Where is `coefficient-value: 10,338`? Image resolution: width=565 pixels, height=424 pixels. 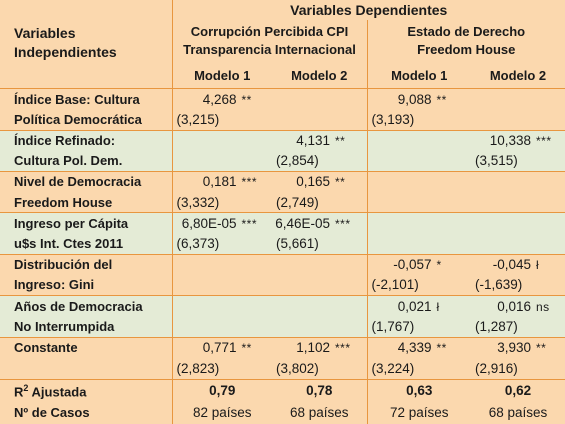 coefficient-value: 10,338 is located at coordinates (510, 141).